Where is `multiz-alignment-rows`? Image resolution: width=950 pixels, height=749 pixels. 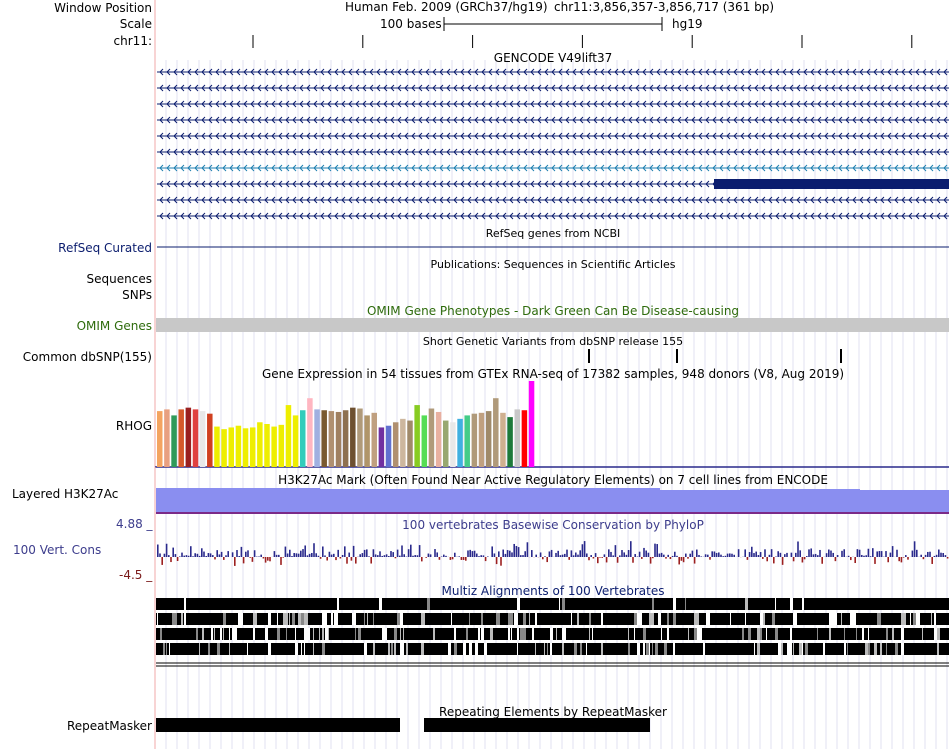 multiz-alignment-rows is located at coordinates (552, 632).